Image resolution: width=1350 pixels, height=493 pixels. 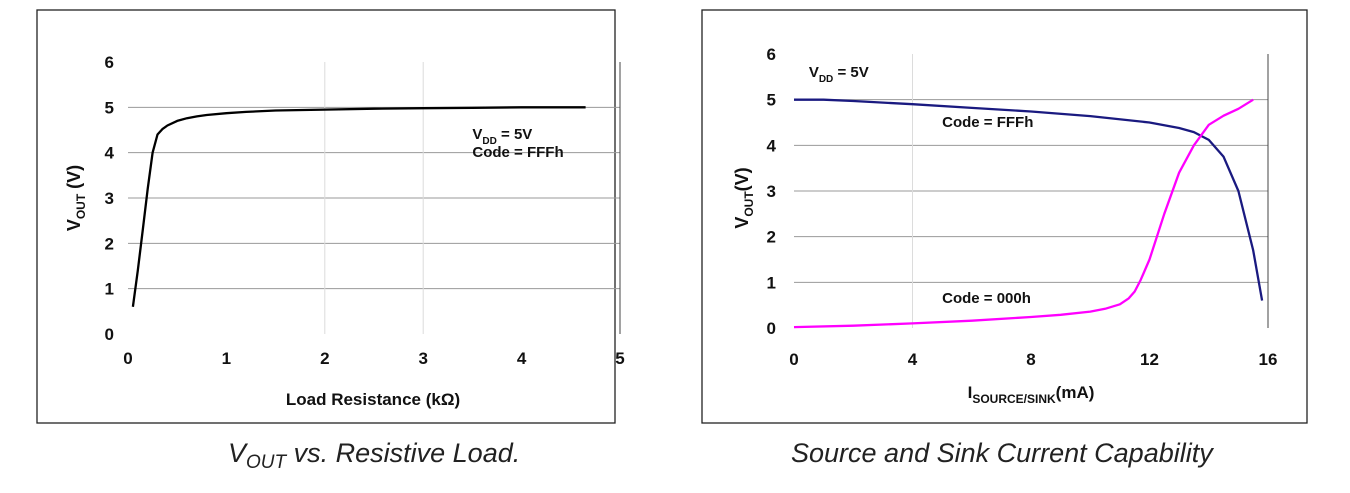 What do you see at coordinates (1268, 359) in the screenshot?
I see `x-tick-label: 16` at bounding box center [1268, 359].